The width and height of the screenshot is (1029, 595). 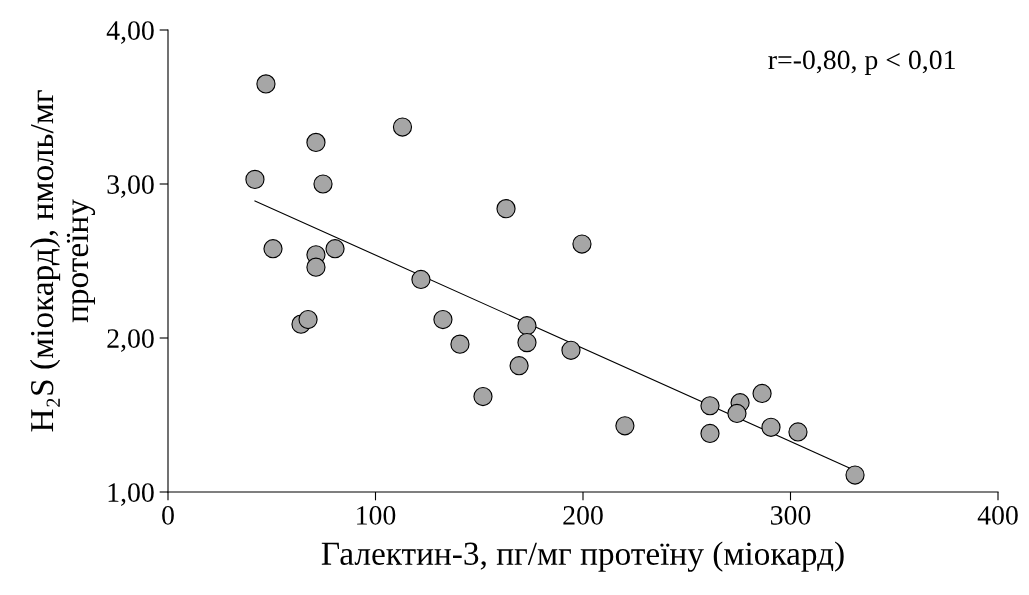 What do you see at coordinates (997, 515) in the screenshot?
I see `x-tick-label: 400` at bounding box center [997, 515].